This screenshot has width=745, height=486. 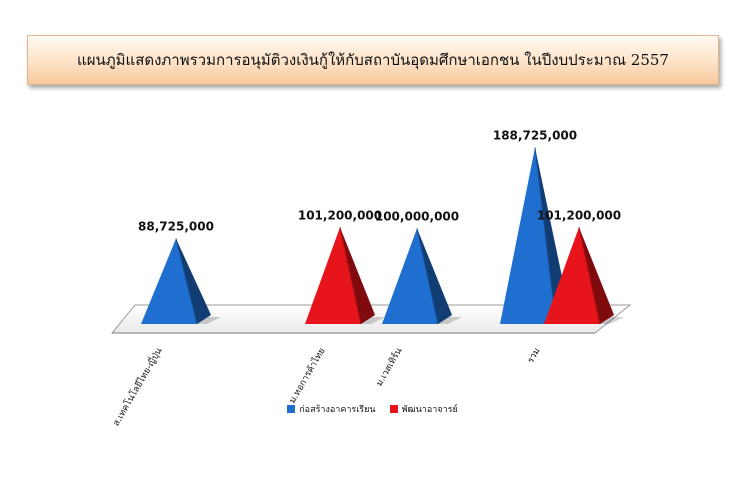 What do you see at coordinates (389, 367) in the screenshot?
I see `x-tick-label: ม.เวสเทิร์น` at bounding box center [389, 367].